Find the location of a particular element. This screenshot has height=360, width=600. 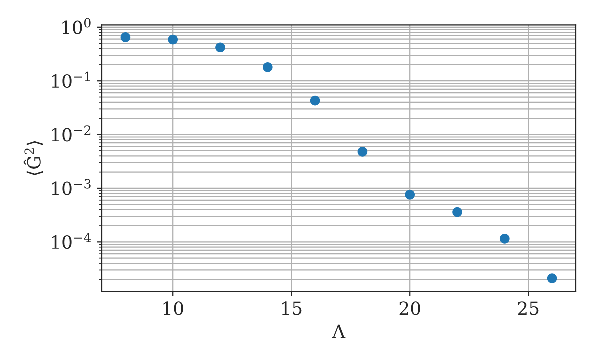

y-tick-label: 10$^{−4}$ is located at coordinates (72, 241).